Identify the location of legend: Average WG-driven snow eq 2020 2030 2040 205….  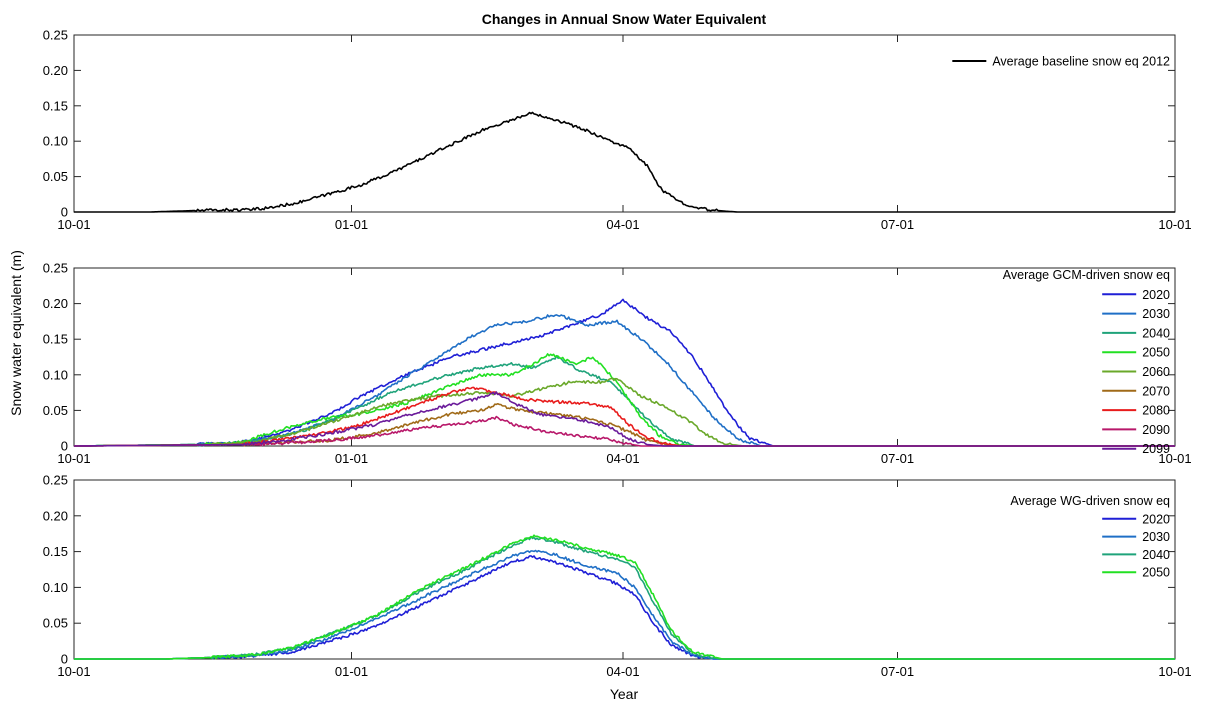
(1090, 537).